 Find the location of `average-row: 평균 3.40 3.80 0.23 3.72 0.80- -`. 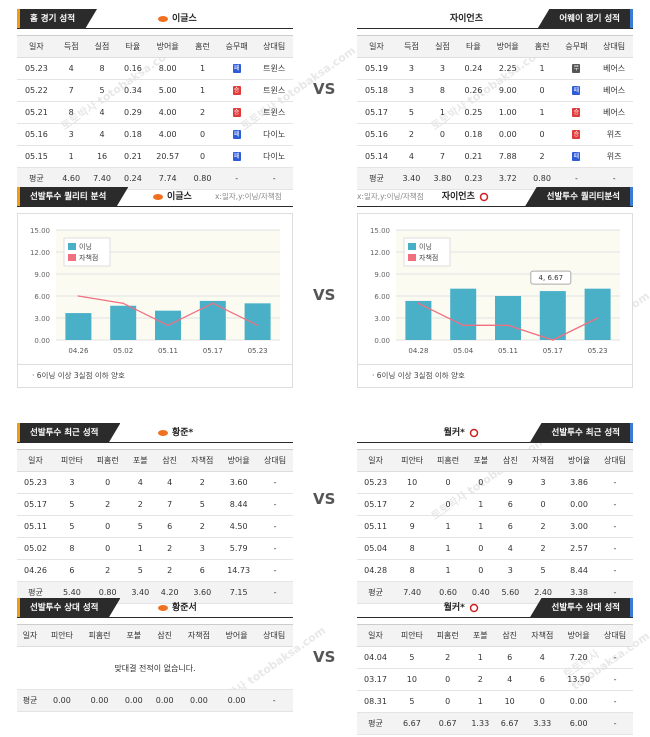

average-row: 평균 3.40 3.80 0.23 3.72 0.80- - is located at coordinates (495, 178).